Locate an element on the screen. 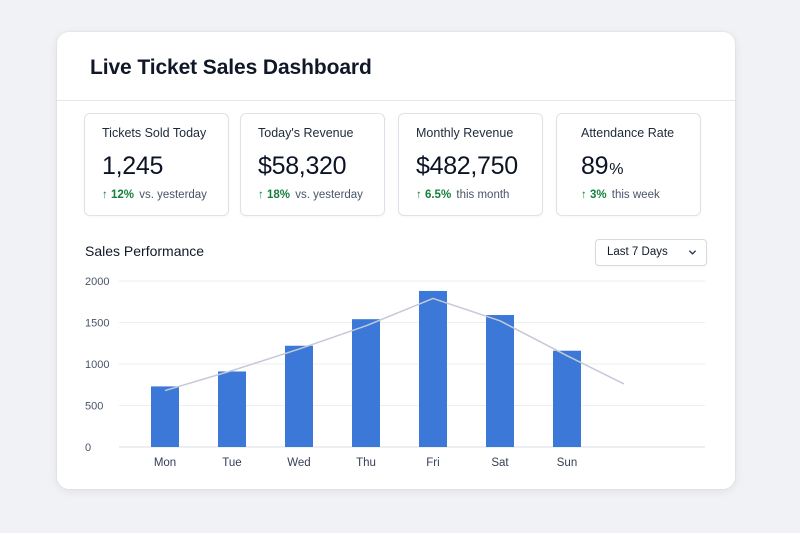 This screenshot has width=800, height=533. y-tick-label: 2000 is located at coordinates (97, 282).